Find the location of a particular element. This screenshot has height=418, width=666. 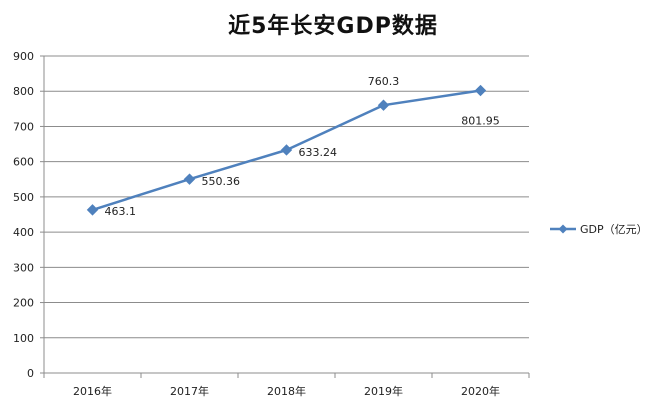

x-tick-label: 2017年 is located at coordinates (189, 391).